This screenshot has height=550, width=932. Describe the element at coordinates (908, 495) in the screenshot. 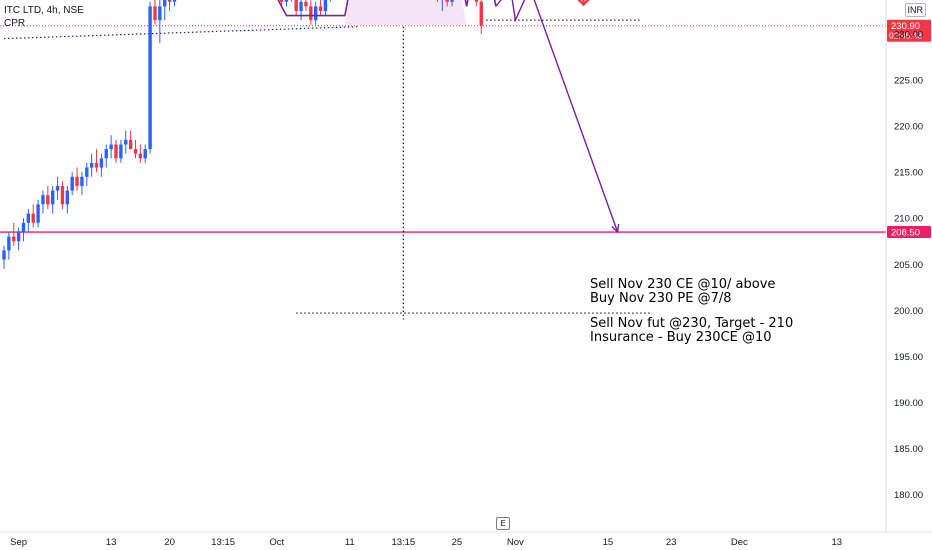

I see `y-tick-label: 180.00` at that location.